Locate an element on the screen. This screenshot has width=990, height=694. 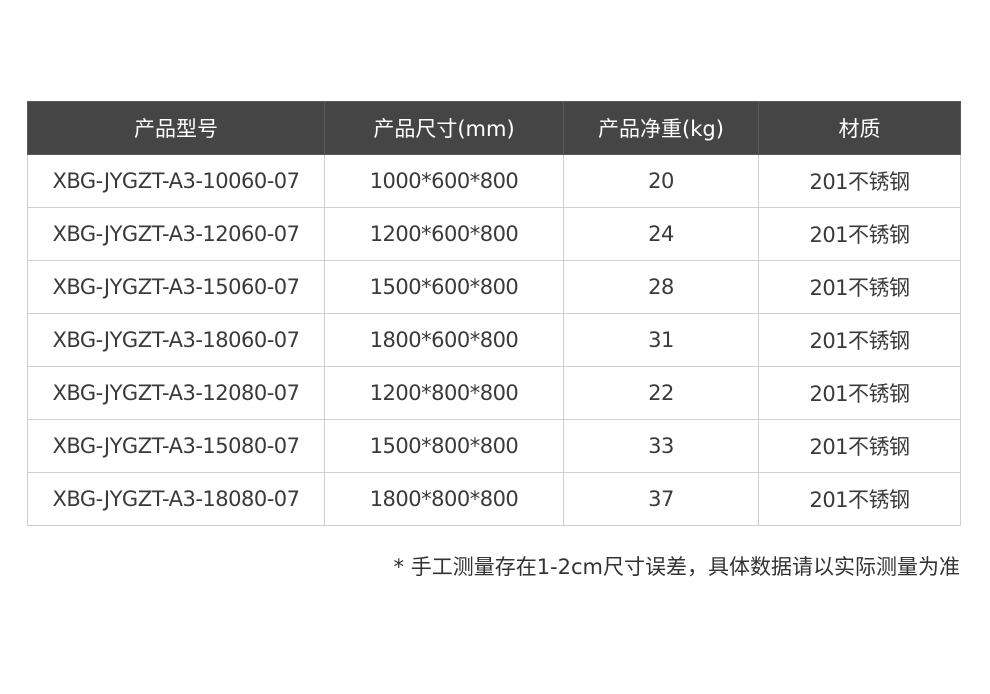
table-cell: 20 is located at coordinates (661, 181).